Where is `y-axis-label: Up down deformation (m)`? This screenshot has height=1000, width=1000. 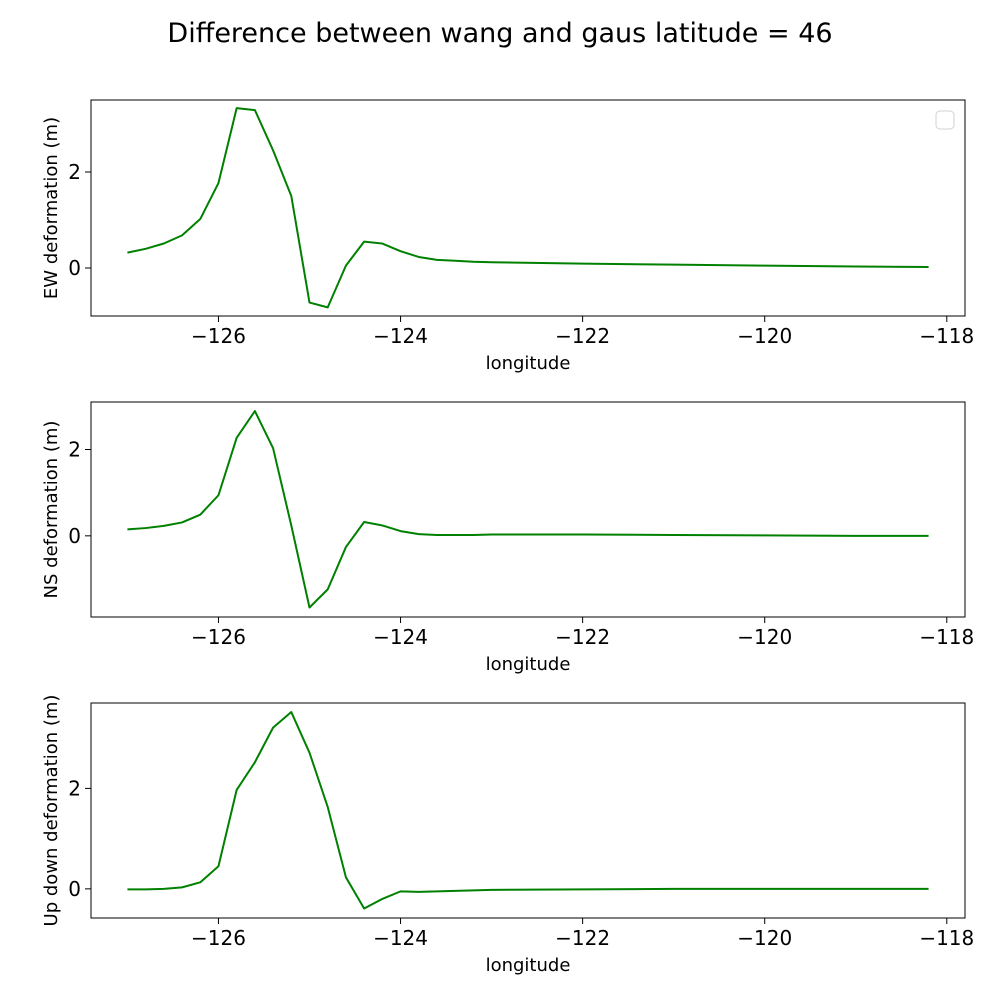
y-axis-label: Up down deformation (m) is located at coordinates (51, 811).